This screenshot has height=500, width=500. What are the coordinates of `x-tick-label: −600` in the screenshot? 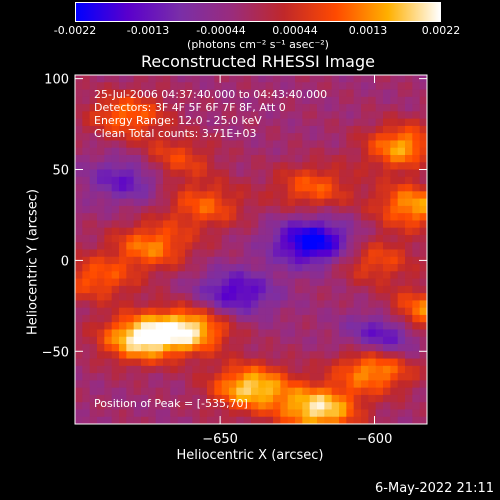 It's located at (375, 439).